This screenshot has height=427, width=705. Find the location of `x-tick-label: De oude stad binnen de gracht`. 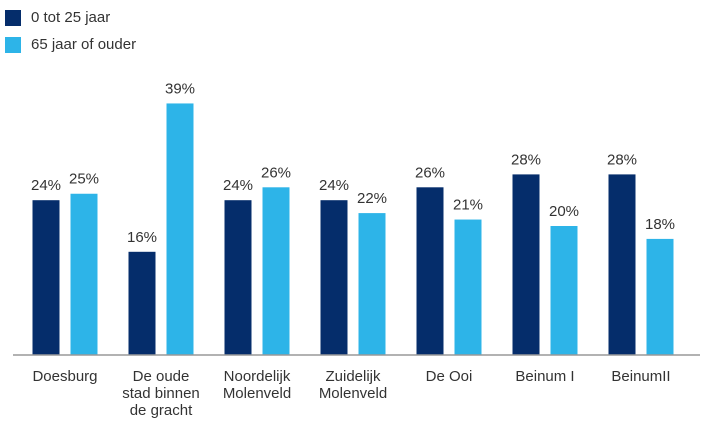

x-tick-label: De oude stad binnen de gracht is located at coordinates (161, 393).